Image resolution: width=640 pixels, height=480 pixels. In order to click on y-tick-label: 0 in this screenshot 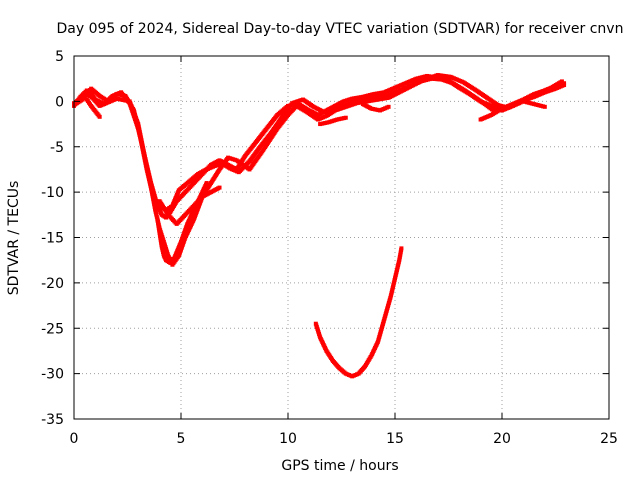, I will do `click(59, 102)`.